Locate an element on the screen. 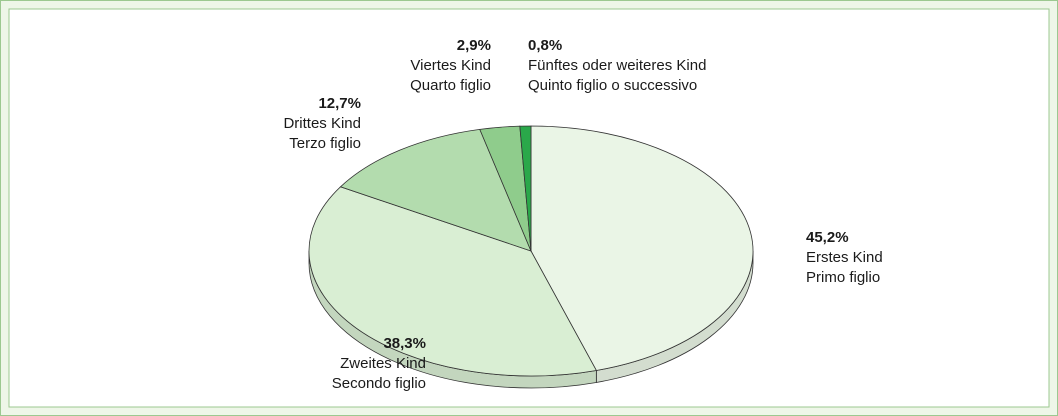 This screenshot has height=416, width=1058. data-label: 12,7% is located at coordinates (339, 103).